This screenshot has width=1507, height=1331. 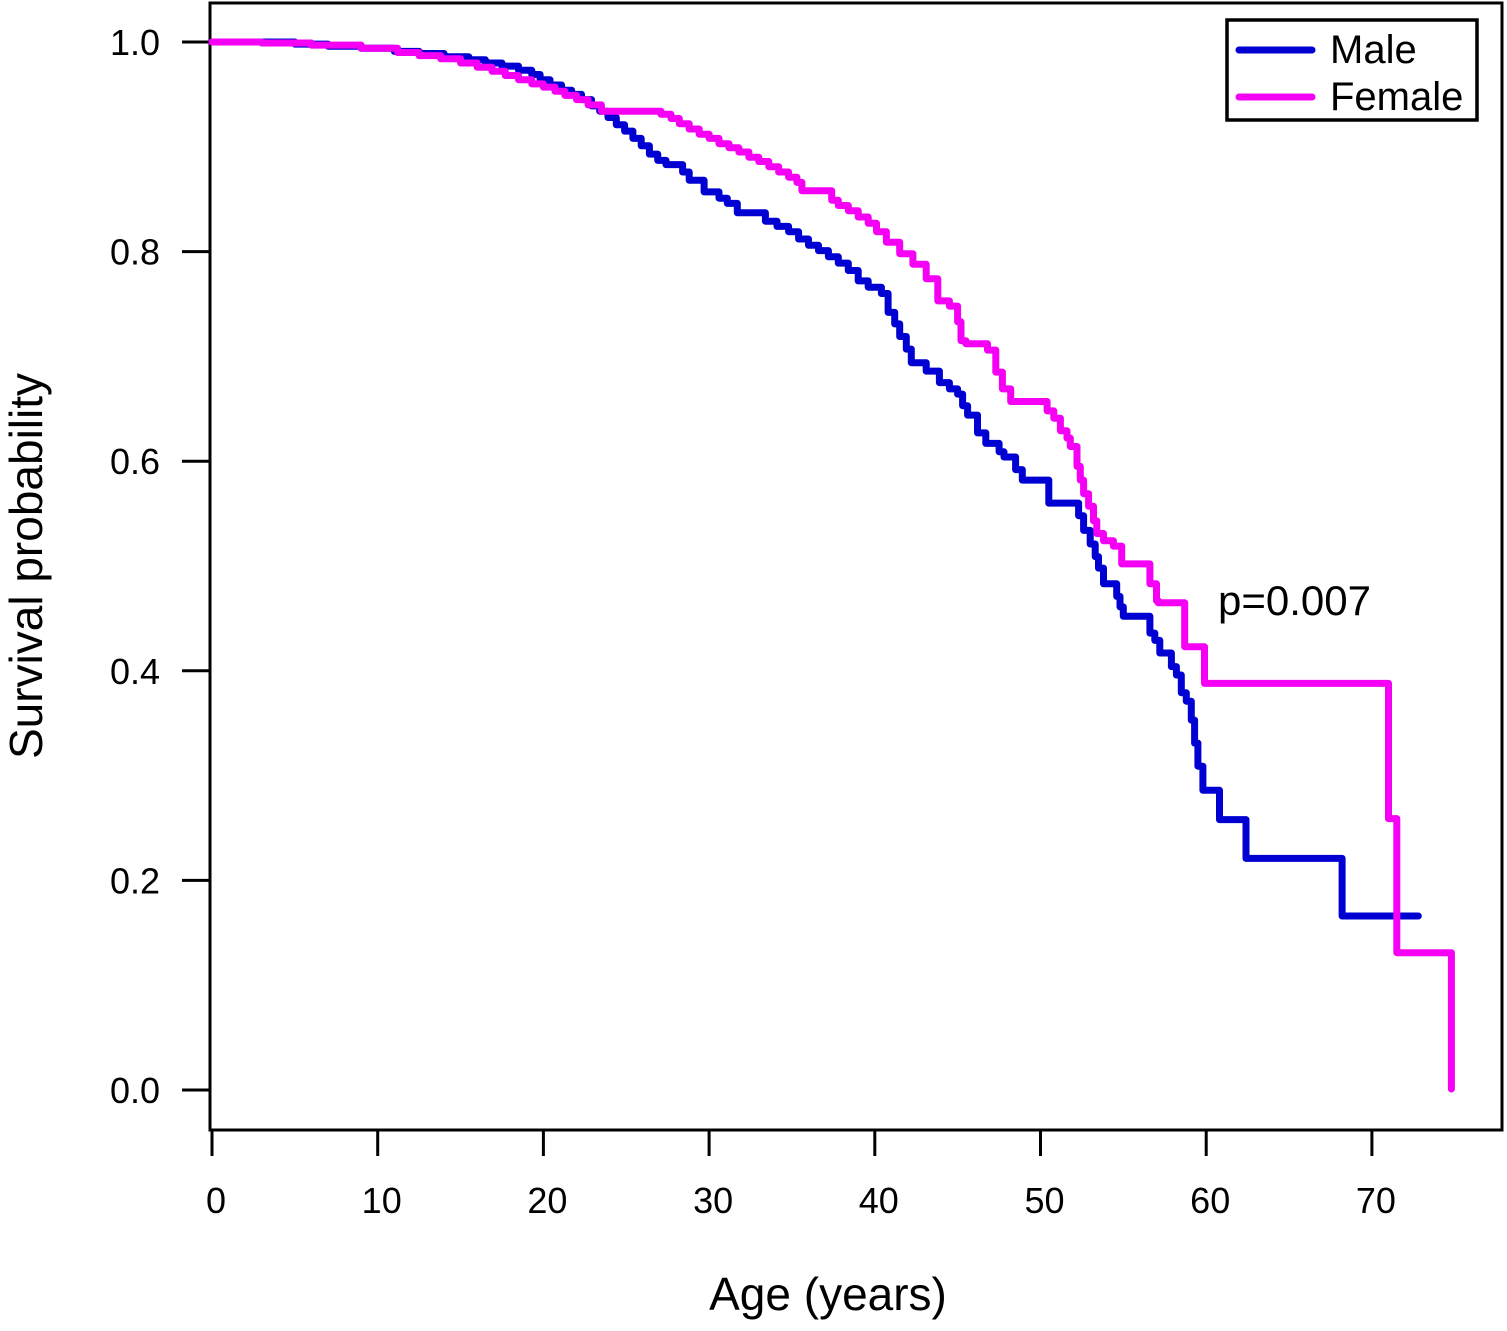 What do you see at coordinates (547, 1200) in the screenshot?
I see `x-tick-label: 20` at bounding box center [547, 1200].